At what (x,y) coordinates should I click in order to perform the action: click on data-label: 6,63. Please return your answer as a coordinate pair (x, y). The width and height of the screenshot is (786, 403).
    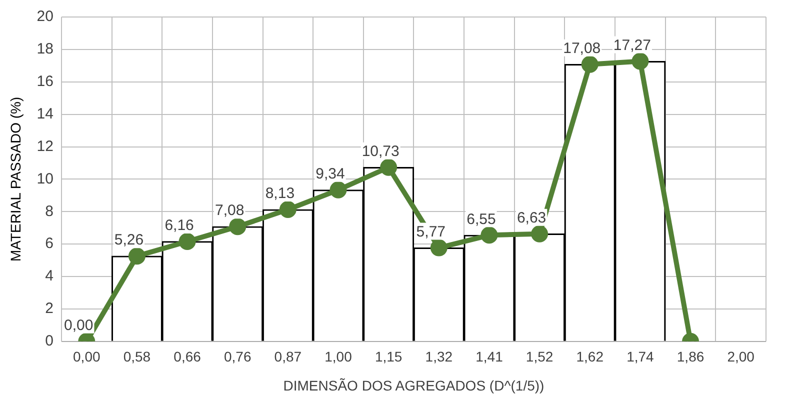
    Looking at the image, I should click on (531, 218).